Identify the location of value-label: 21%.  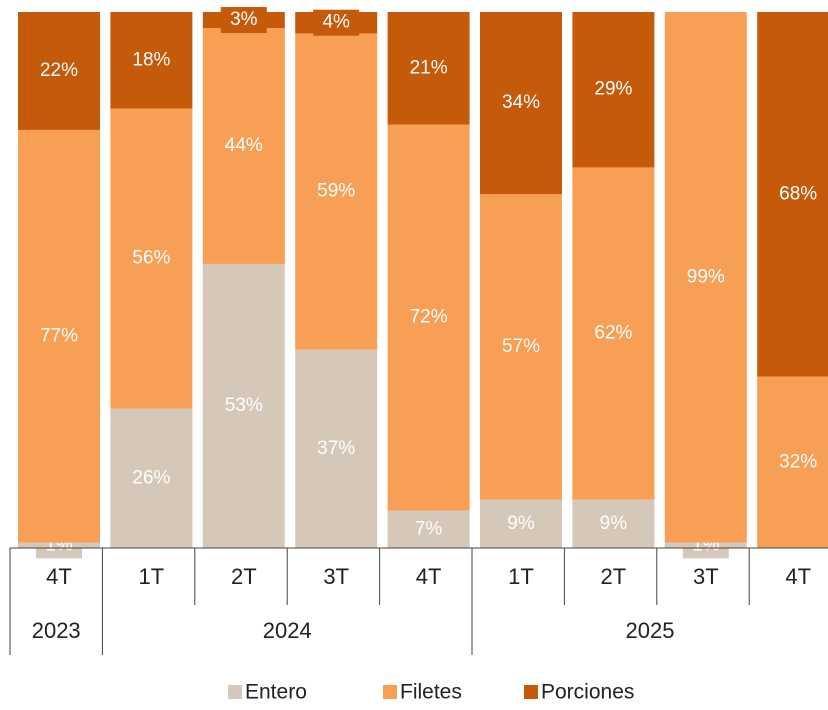
(429, 67).